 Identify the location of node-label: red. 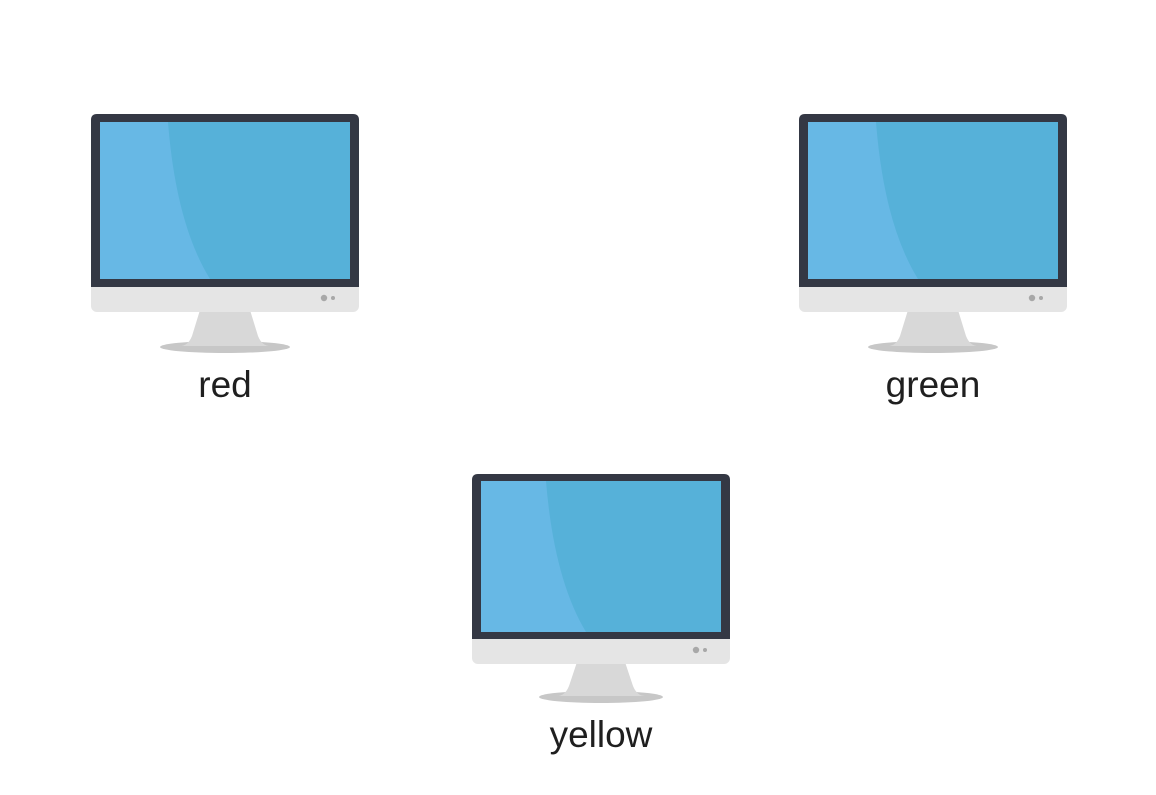
(225, 384).